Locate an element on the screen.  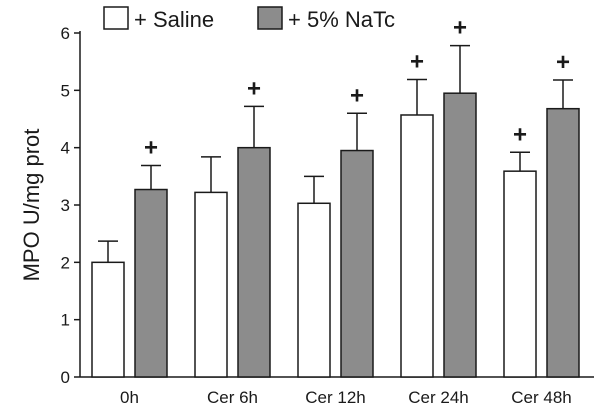
x-tick-label: Cer 12h is located at coordinates (335, 397).